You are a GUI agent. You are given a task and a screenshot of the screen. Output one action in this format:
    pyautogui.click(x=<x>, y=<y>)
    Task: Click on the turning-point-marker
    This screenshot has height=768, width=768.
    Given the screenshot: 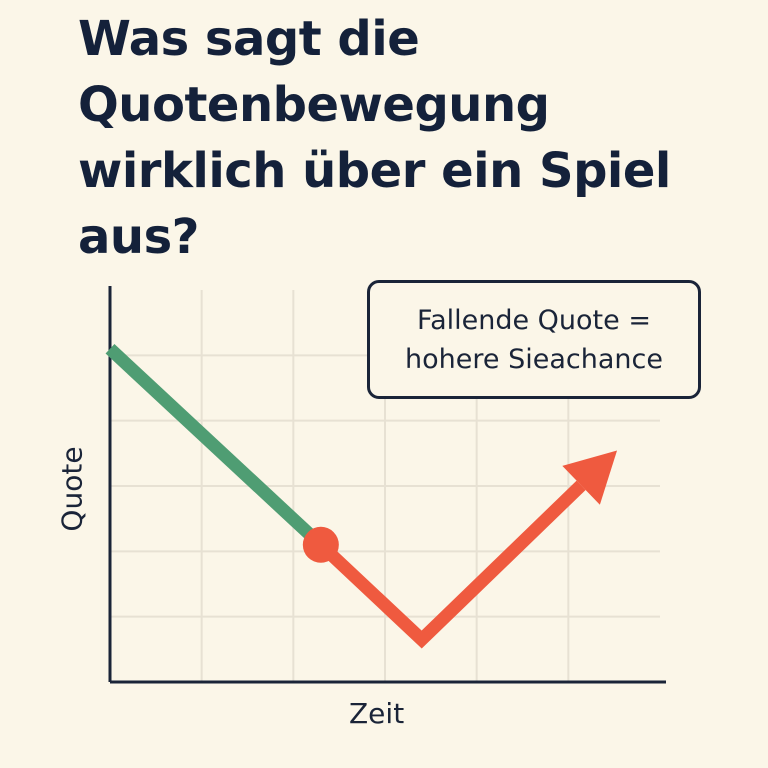 What is the action you would take?
    pyautogui.click(x=320, y=544)
    